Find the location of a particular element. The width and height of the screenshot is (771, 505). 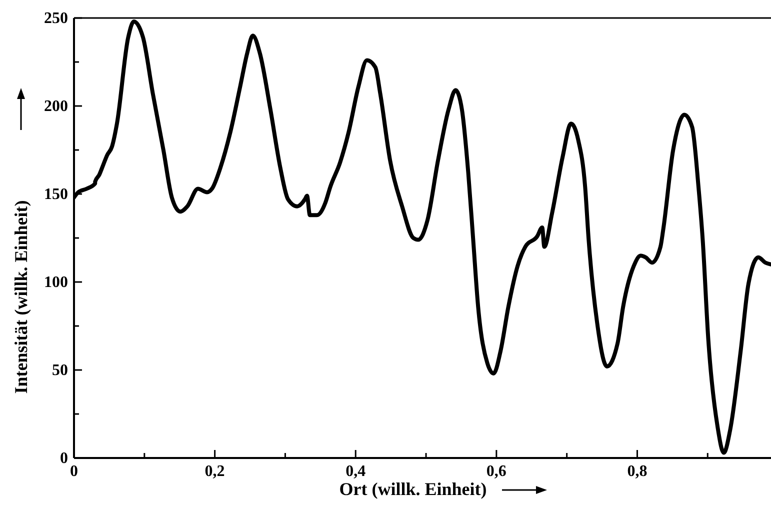

x-tick-label: 0,8 is located at coordinates (637, 471).